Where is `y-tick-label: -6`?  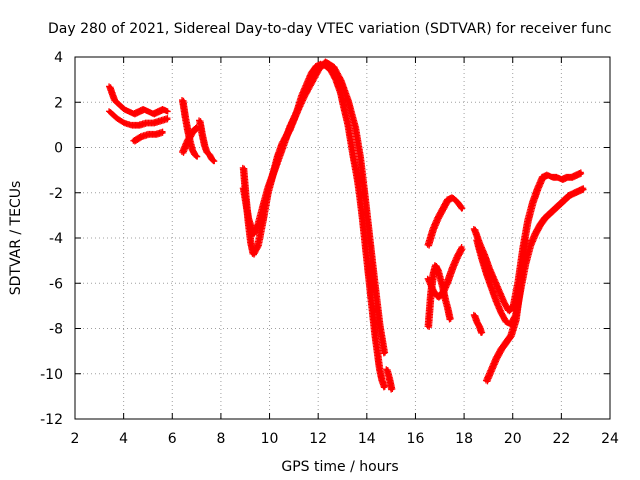
y-tick-label: -6 is located at coordinates (56, 284).